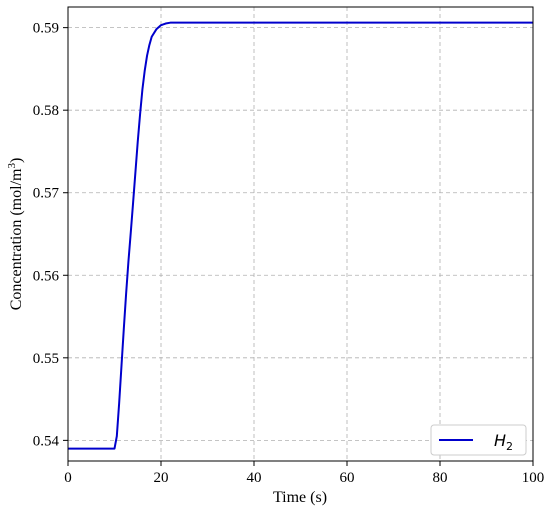 This screenshot has height=515, width=550. I want to click on y-tick-label: 0.56, so click(46, 276).